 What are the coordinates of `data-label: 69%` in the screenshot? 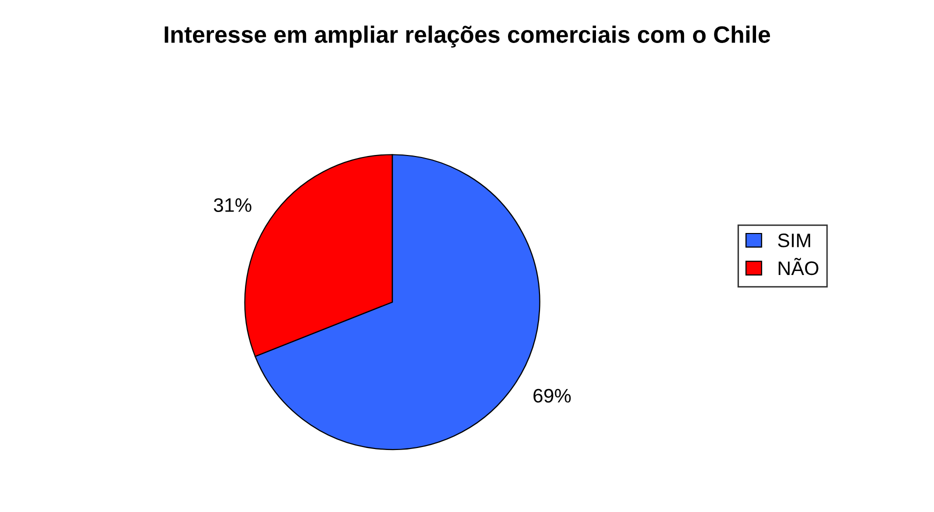 It's located at (552, 395).